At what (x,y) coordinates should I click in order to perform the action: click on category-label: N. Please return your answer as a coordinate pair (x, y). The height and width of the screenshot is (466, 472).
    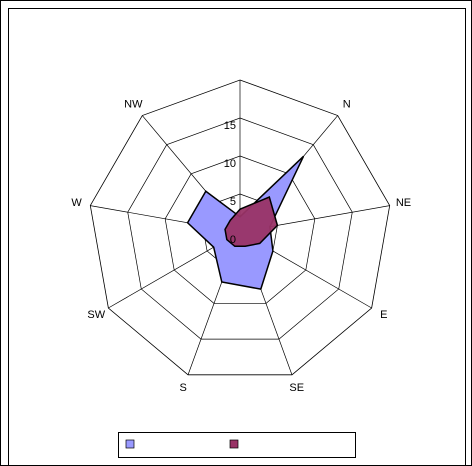
    Looking at the image, I should click on (347, 105).